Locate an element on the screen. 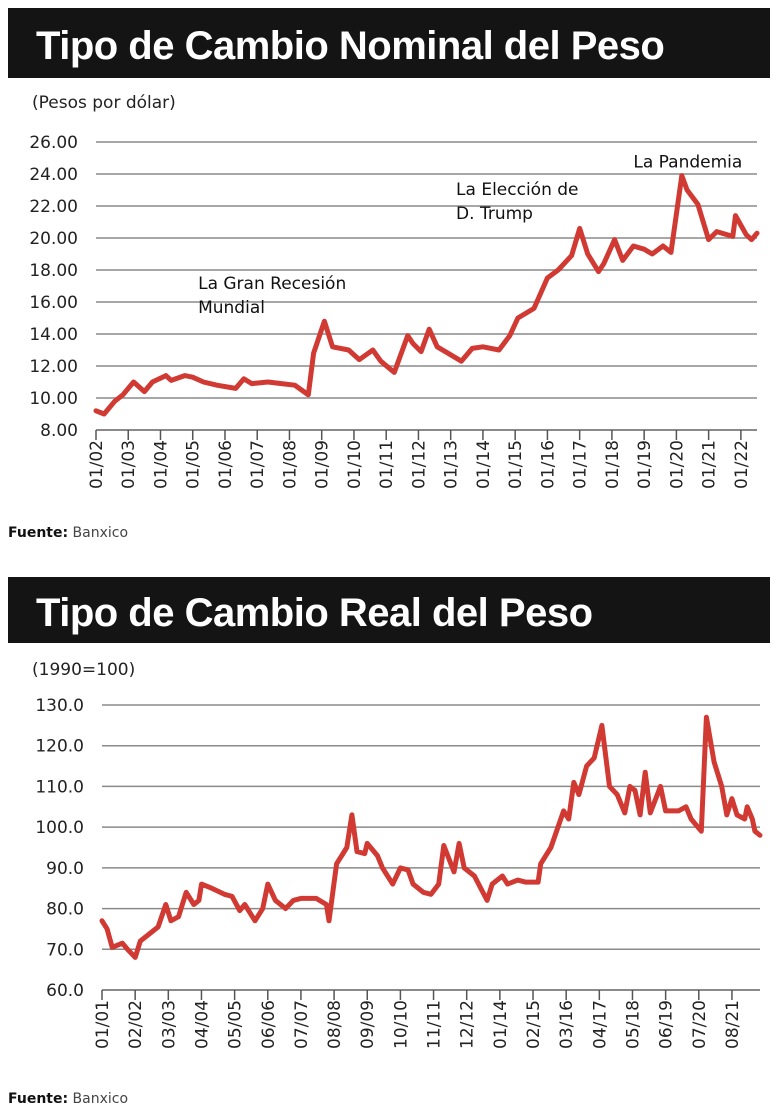  x-tick-label: 01/20 is located at coordinates (677, 464).